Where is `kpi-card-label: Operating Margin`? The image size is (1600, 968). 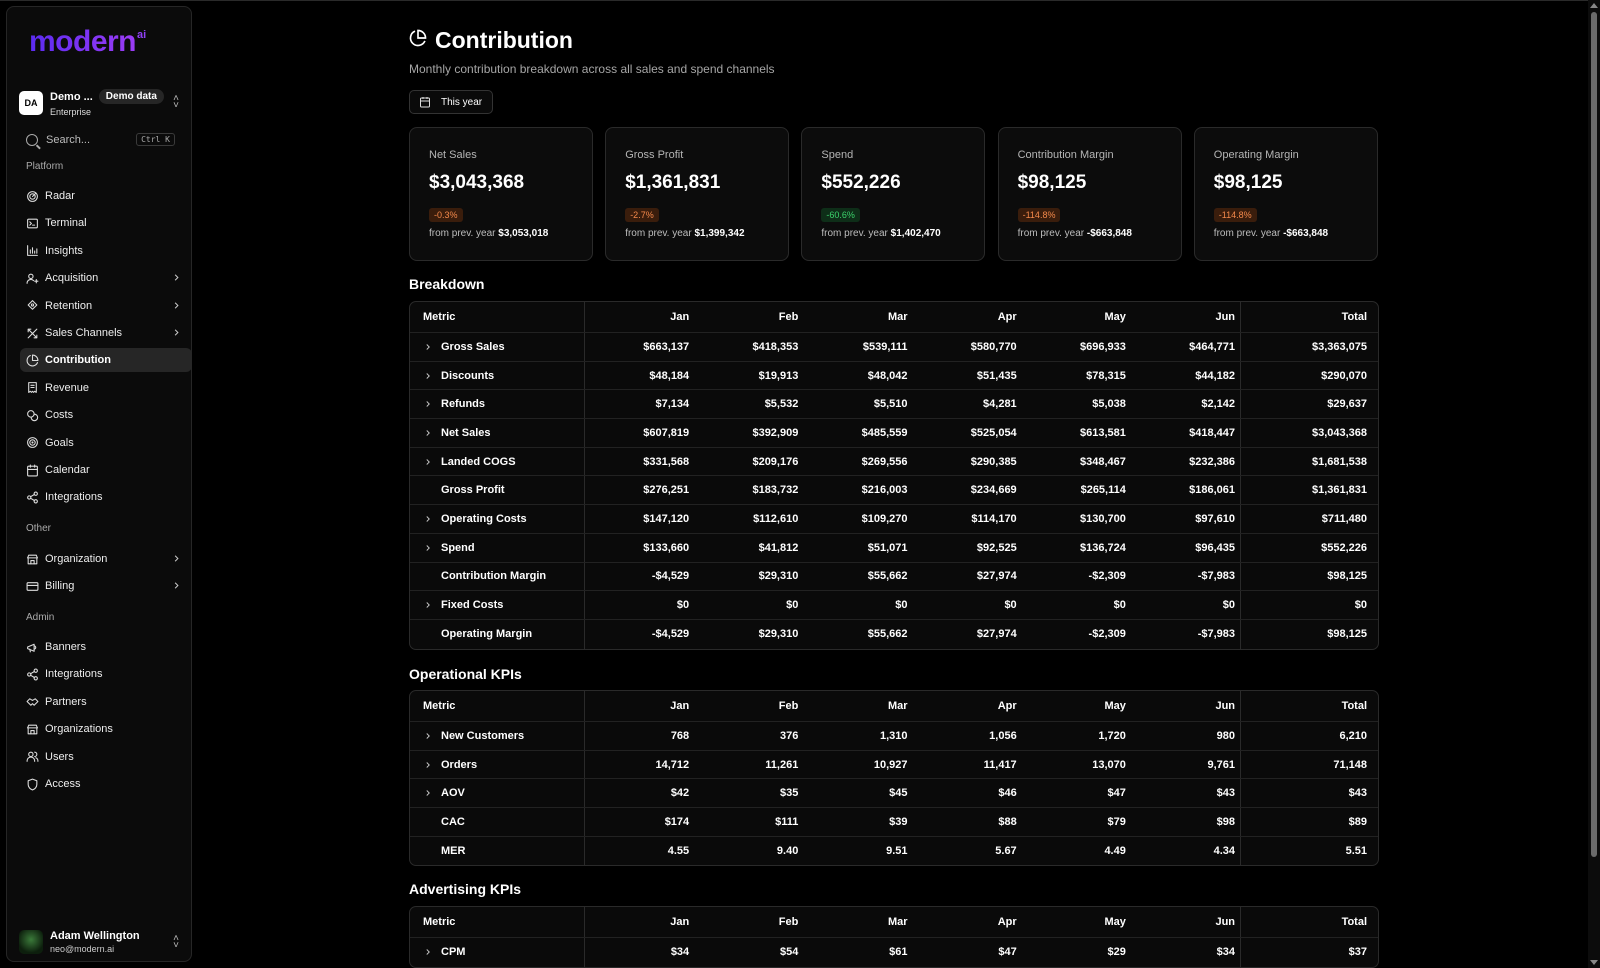 kpi-card-label: Operating Margin is located at coordinates (1256, 155).